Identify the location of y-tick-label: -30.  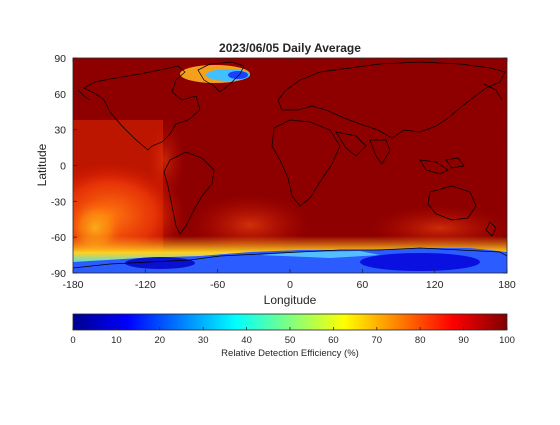
(58, 202).